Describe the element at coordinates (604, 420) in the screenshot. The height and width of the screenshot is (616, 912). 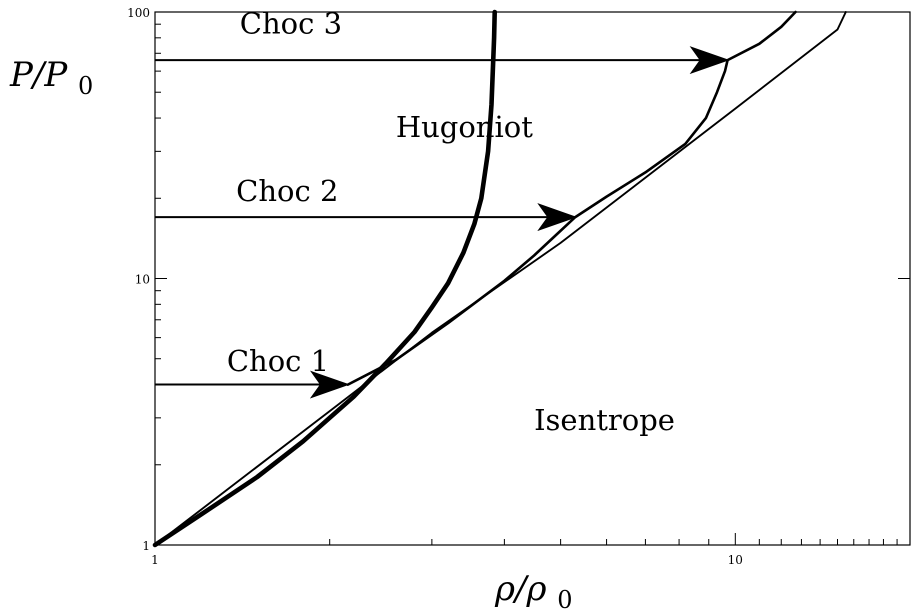
I see `annotation-isentrope: Isentrope` at that location.